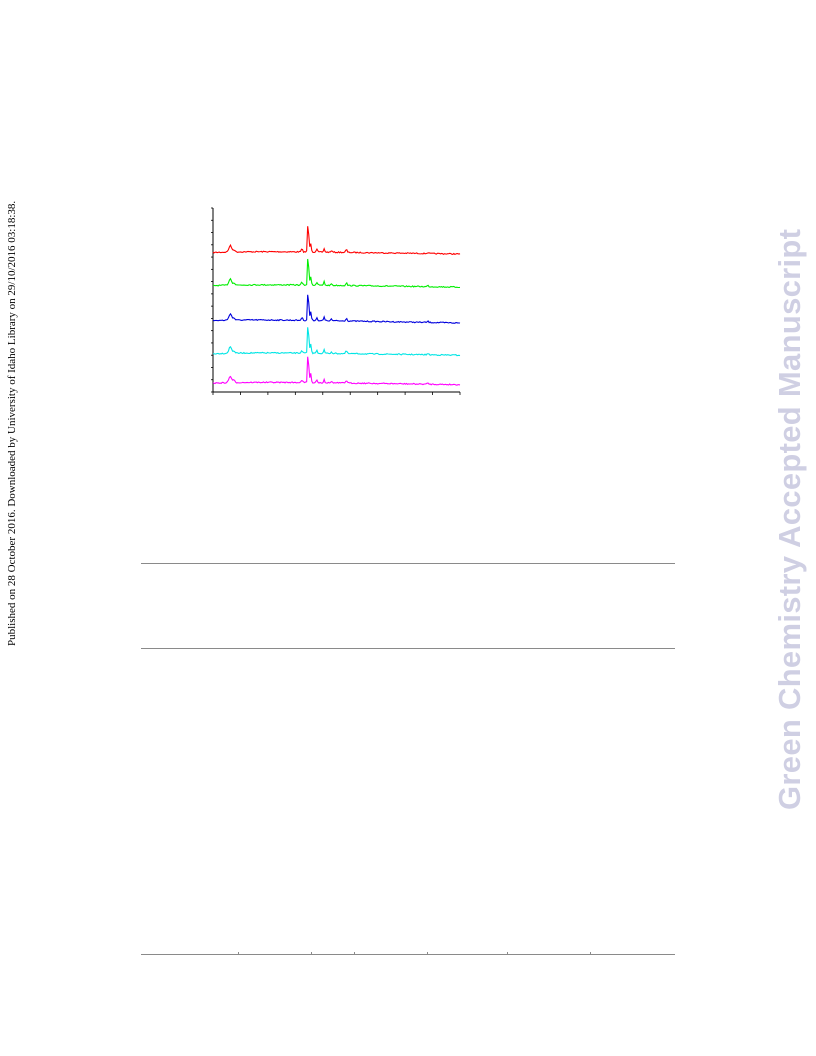 The height and width of the screenshot is (1056, 816). I want to click on table-header-rule, so click(408, 648).